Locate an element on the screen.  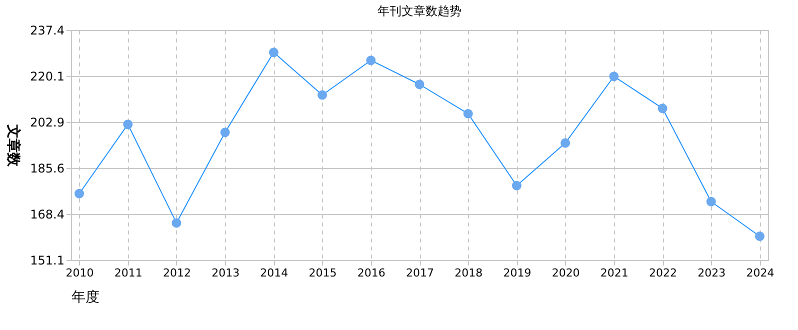
x-tick-label: 2011 is located at coordinates (128, 273).